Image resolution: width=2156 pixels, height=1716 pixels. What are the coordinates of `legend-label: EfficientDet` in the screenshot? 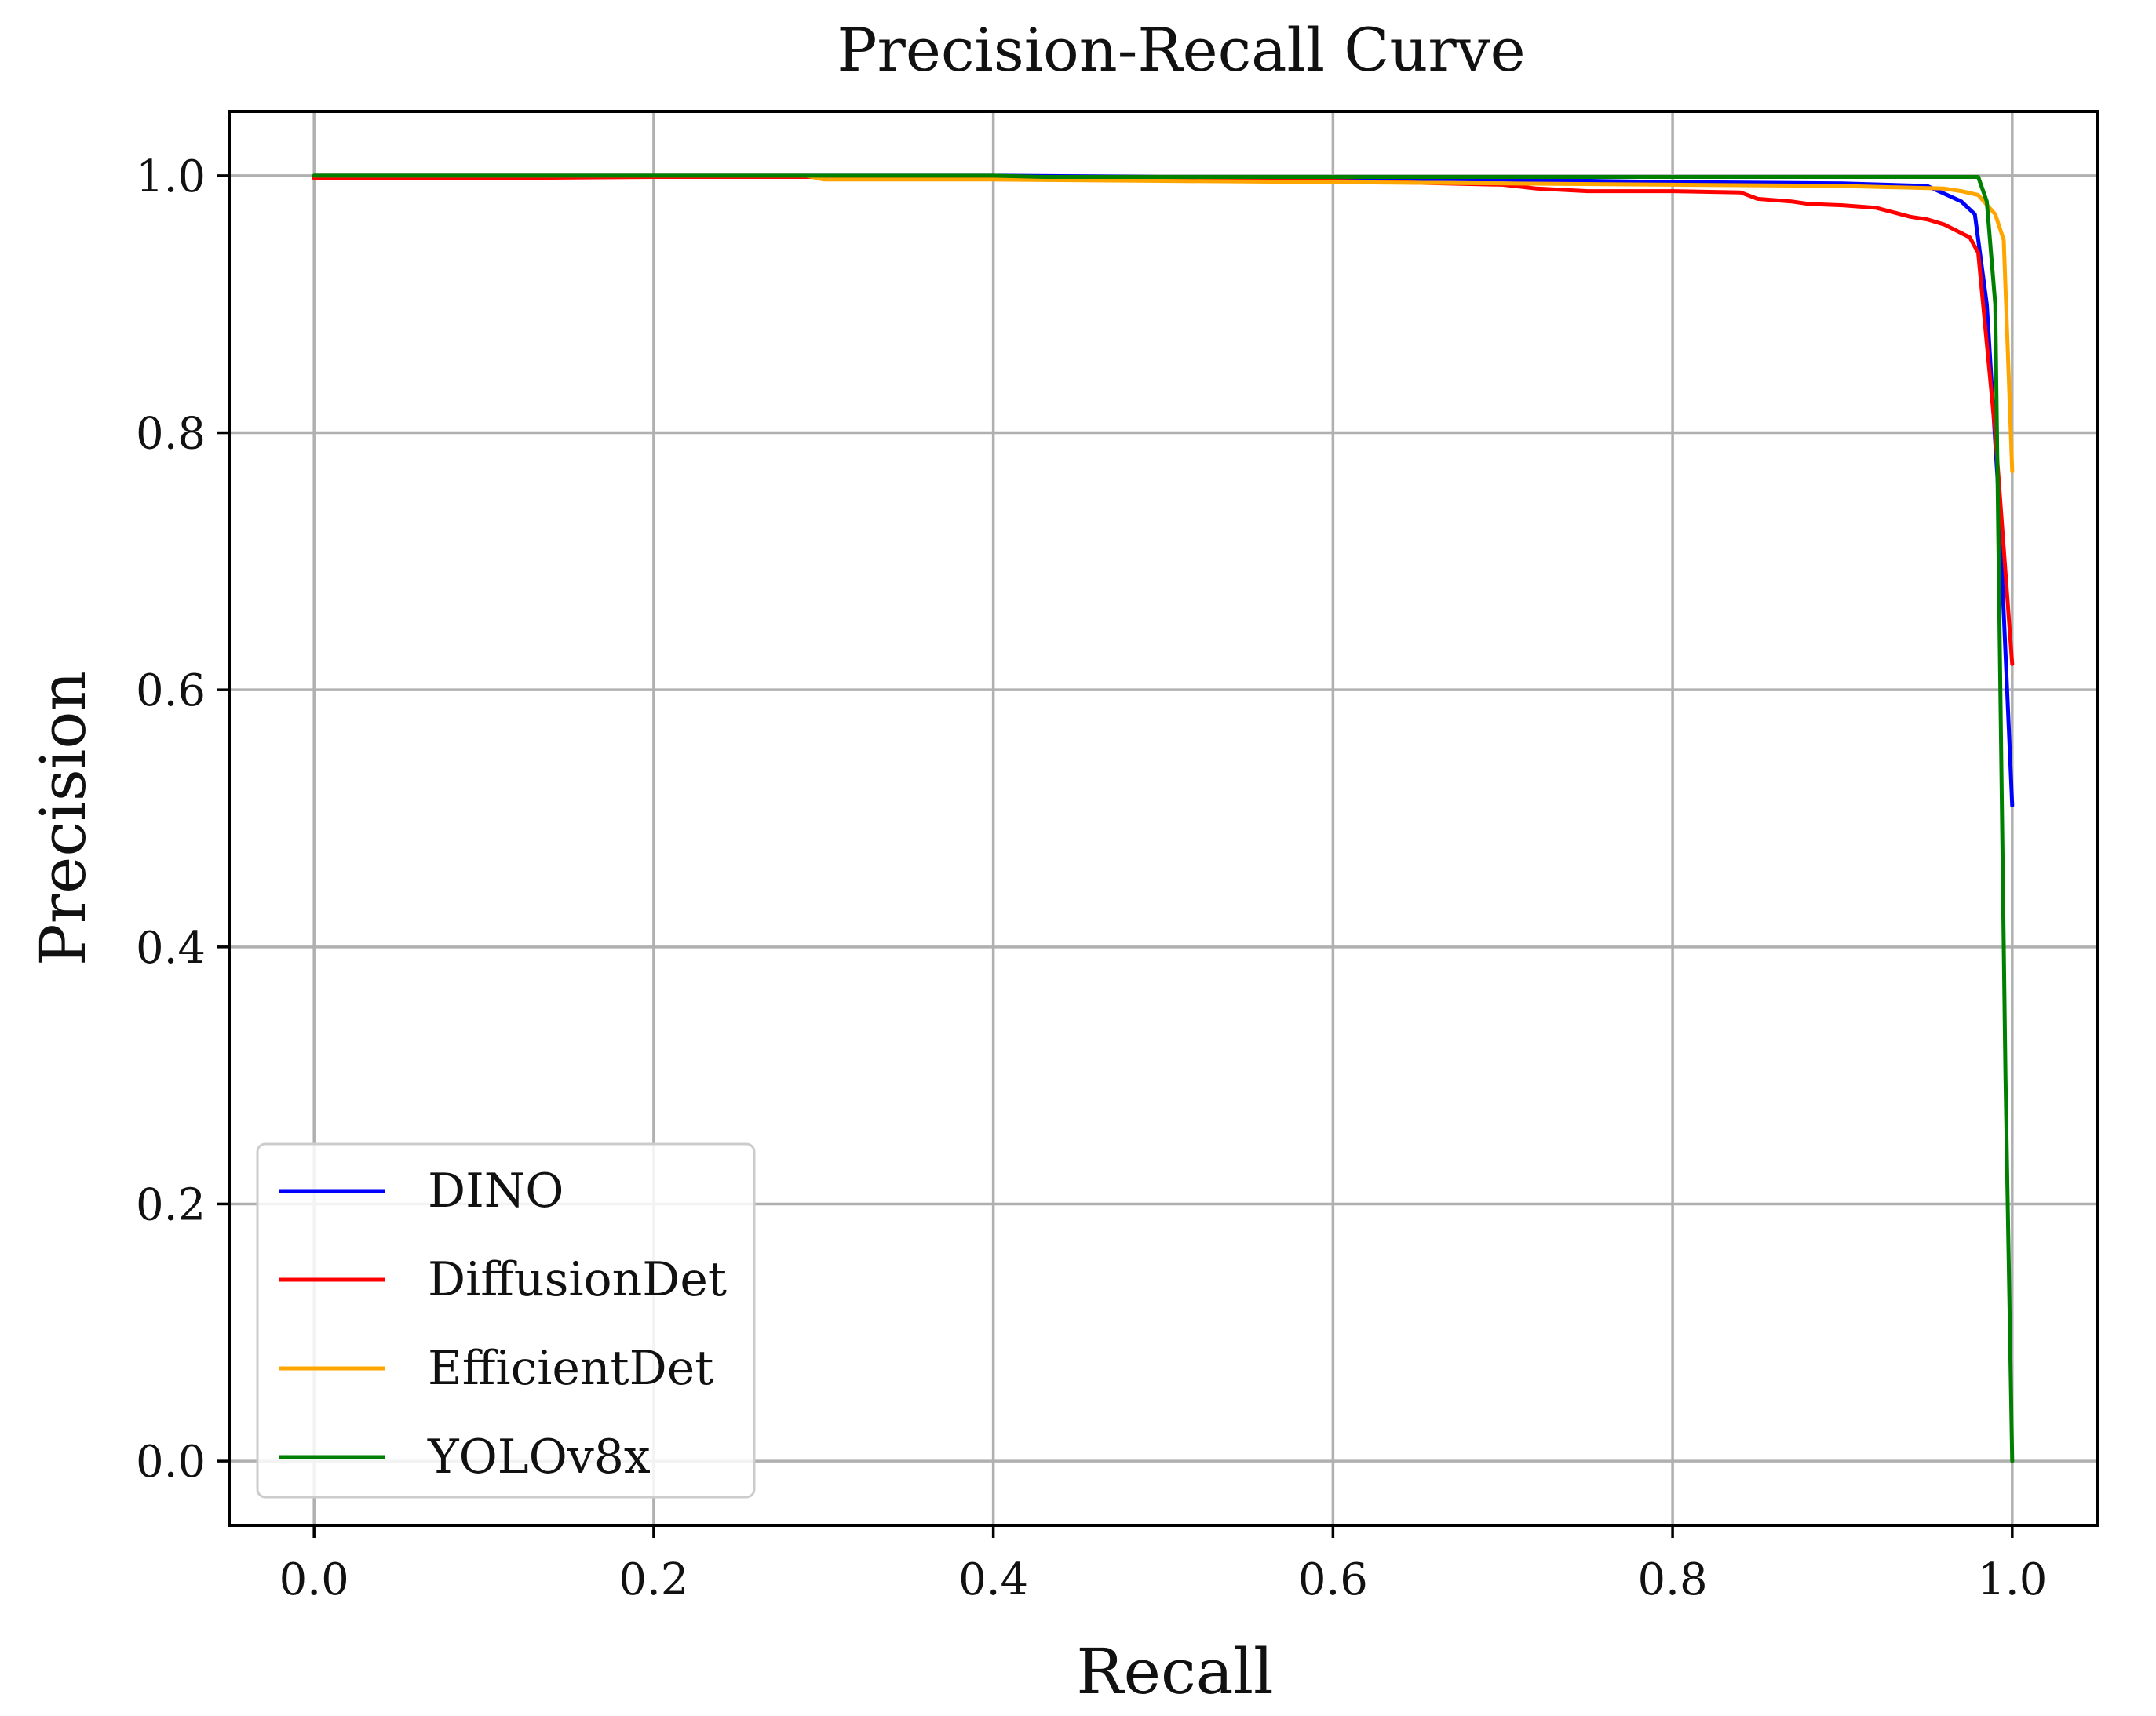 It's located at (570, 1368).